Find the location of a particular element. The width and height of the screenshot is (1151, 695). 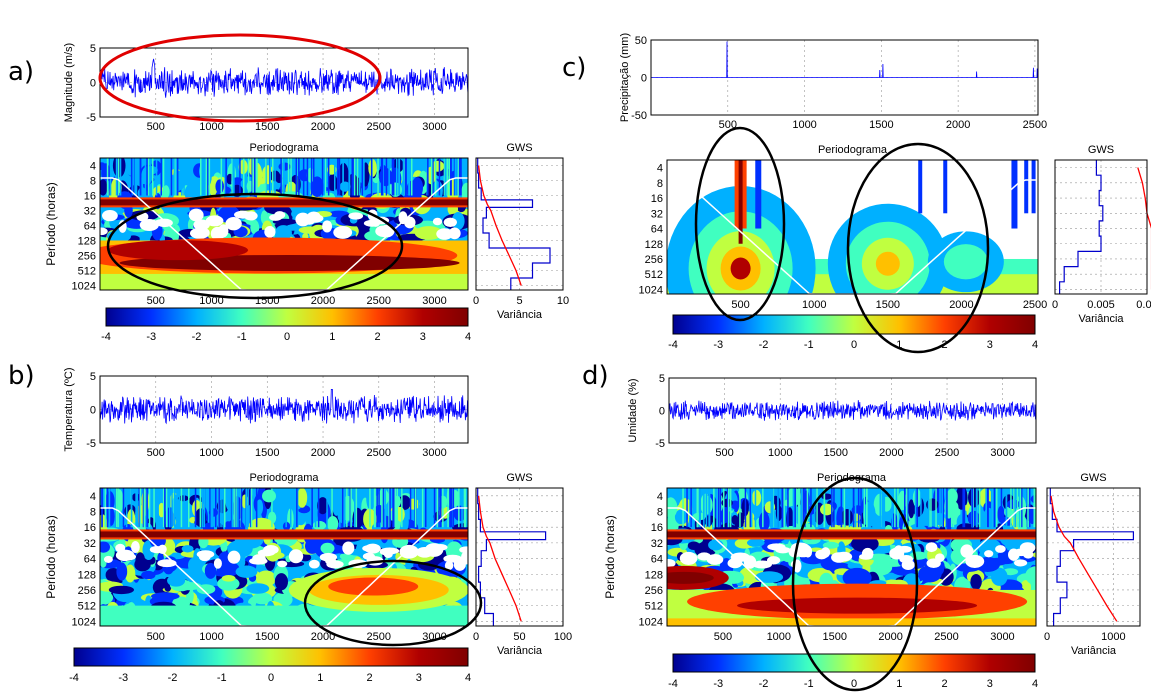

scalogram-axes-a is located at coordinates (284, 224).